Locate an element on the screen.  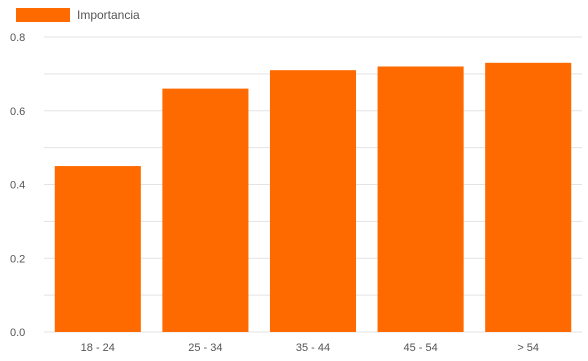
legend-label-importancia: Importancia is located at coordinates (108, 15).